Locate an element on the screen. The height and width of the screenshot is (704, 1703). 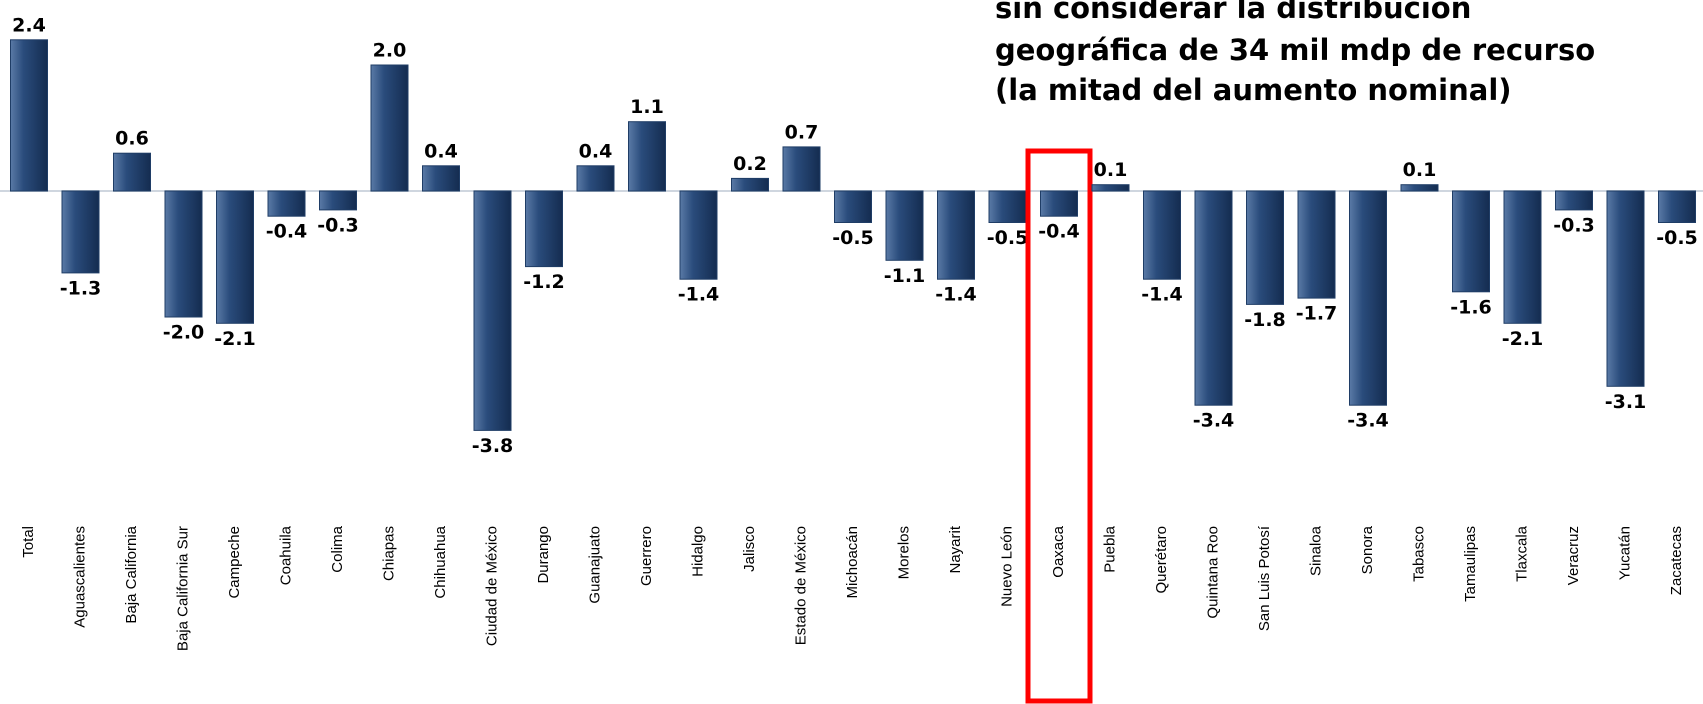
x-tick-label: San Luis Potosí is located at coordinates (1264, 578).